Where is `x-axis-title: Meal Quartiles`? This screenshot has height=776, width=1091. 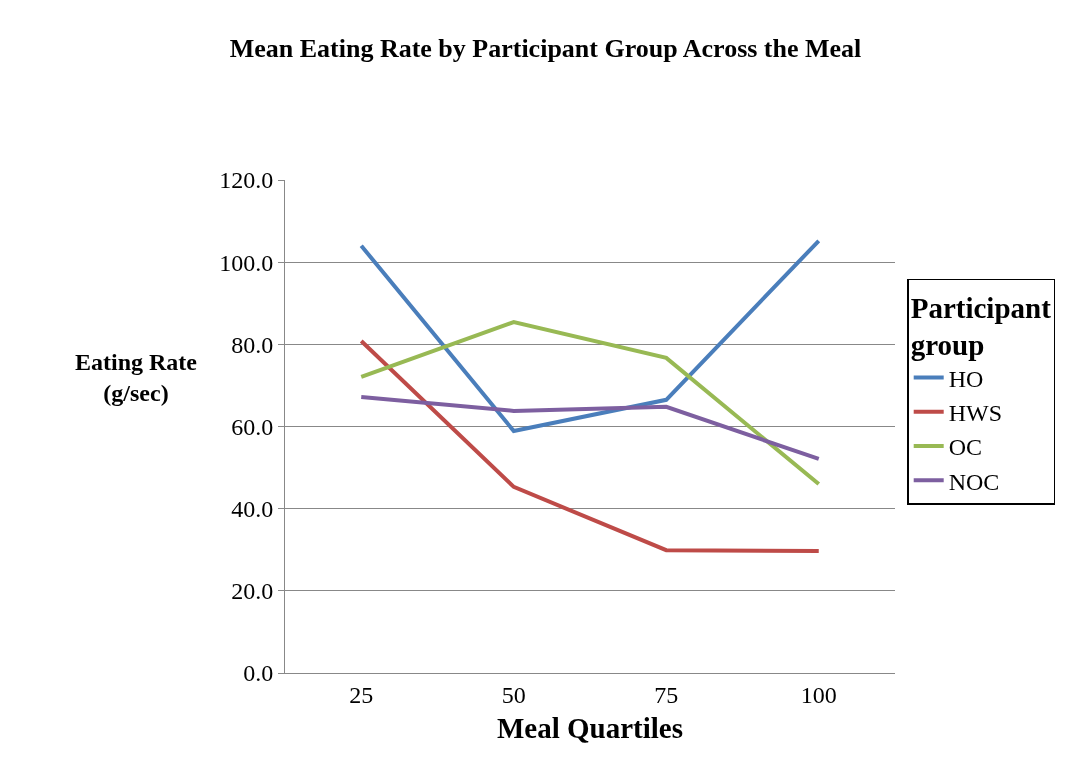 x-axis-title: Meal Quartiles is located at coordinates (590, 727).